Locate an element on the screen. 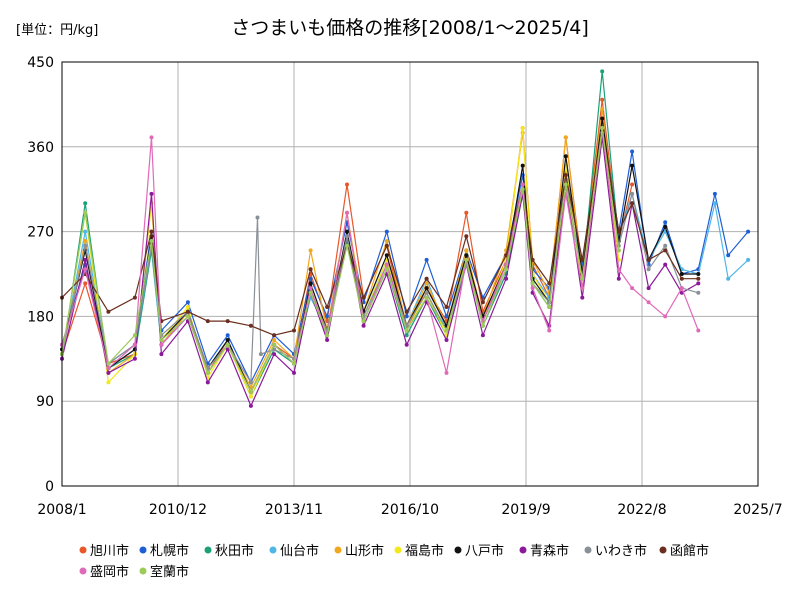 The image size is (800, 604). y-tick-label: 360 is located at coordinates (40, 148).